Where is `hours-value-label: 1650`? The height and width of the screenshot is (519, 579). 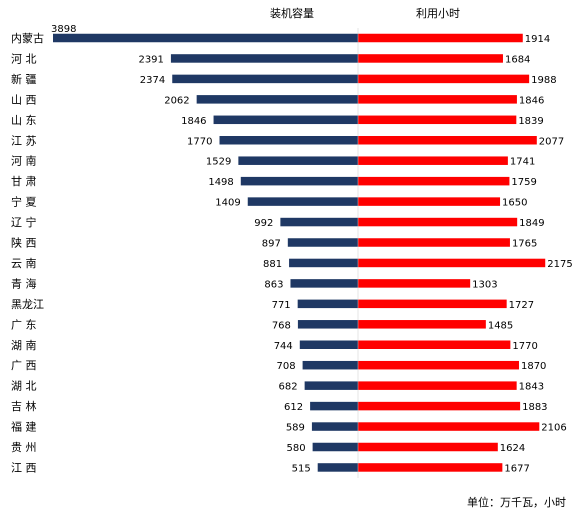
hours-value-label: 1650 is located at coordinates (514, 203).